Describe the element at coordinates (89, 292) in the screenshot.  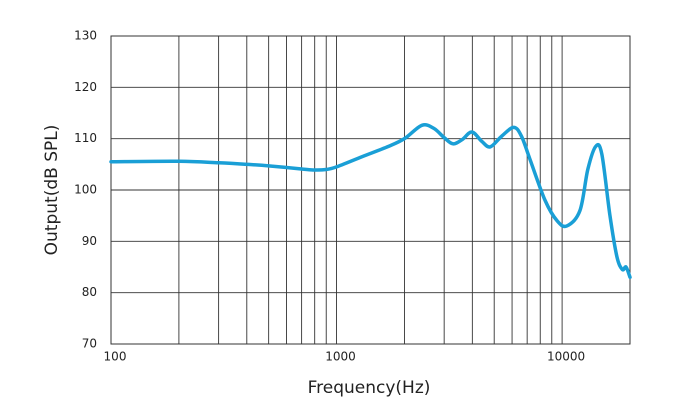
I see `y-tick-label: 80` at that location.